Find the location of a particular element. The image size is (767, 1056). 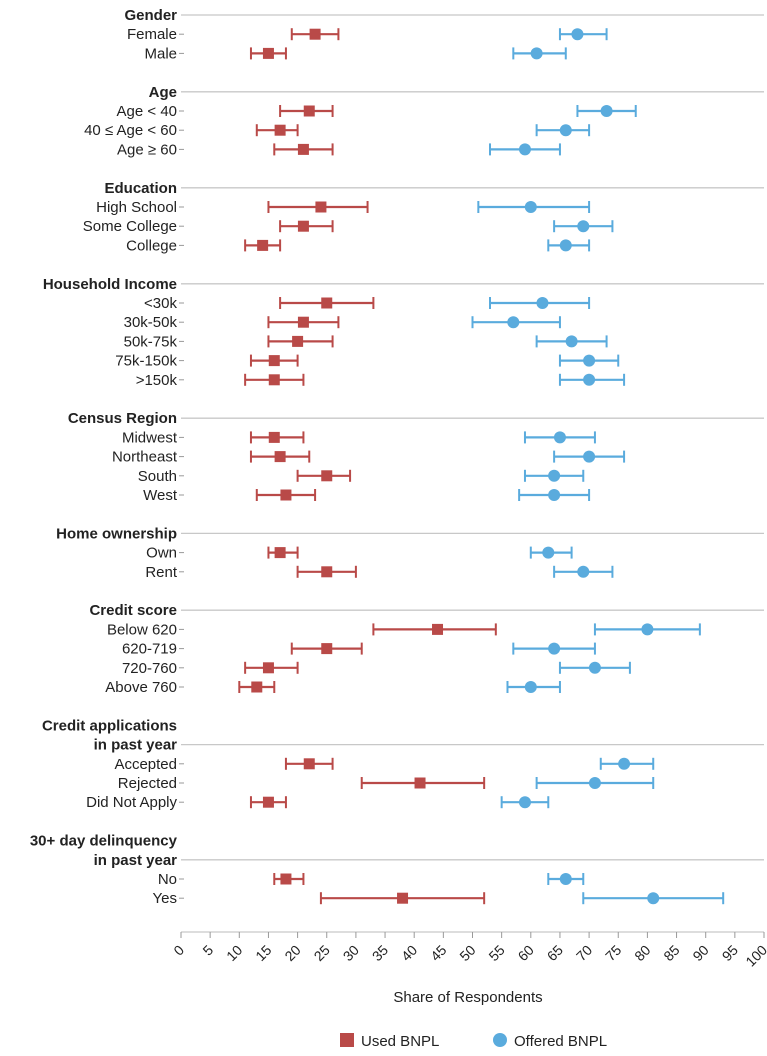

x-tick: 40 is located at coordinates (409, 948).